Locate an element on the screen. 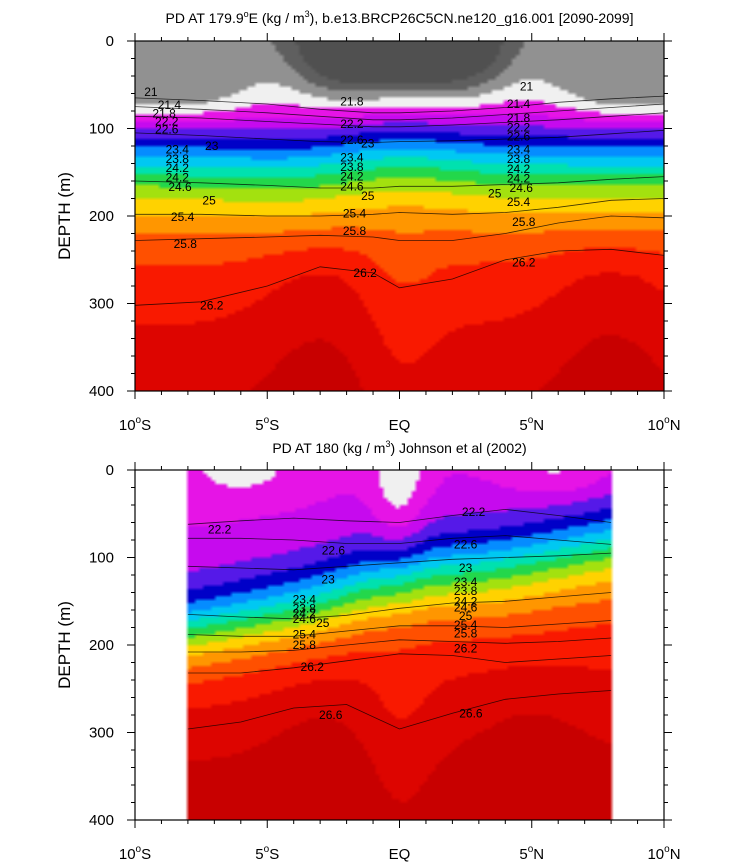 The height and width of the screenshot is (868, 732). y-tick-label: 0 is located at coordinates (110, 41).